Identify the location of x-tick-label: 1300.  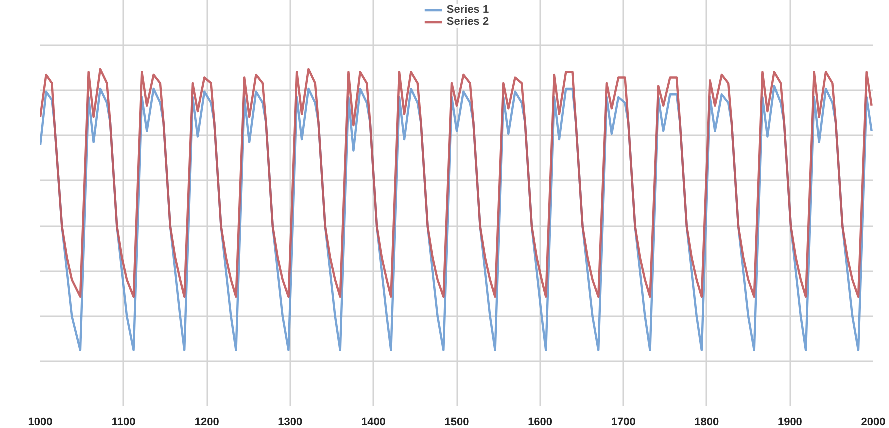
(290, 422).